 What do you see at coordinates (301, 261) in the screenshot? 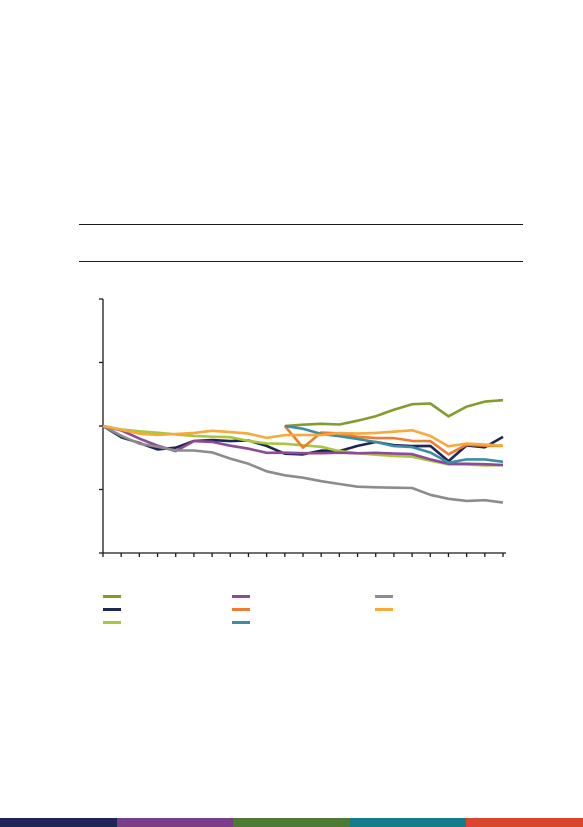
I see `header-rule-bottom` at bounding box center [301, 261].